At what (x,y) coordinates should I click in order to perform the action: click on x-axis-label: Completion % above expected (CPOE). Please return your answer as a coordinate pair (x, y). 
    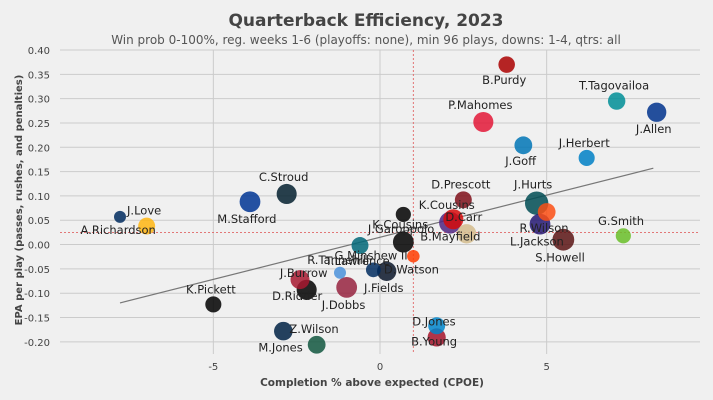
    Looking at the image, I should click on (372, 383).